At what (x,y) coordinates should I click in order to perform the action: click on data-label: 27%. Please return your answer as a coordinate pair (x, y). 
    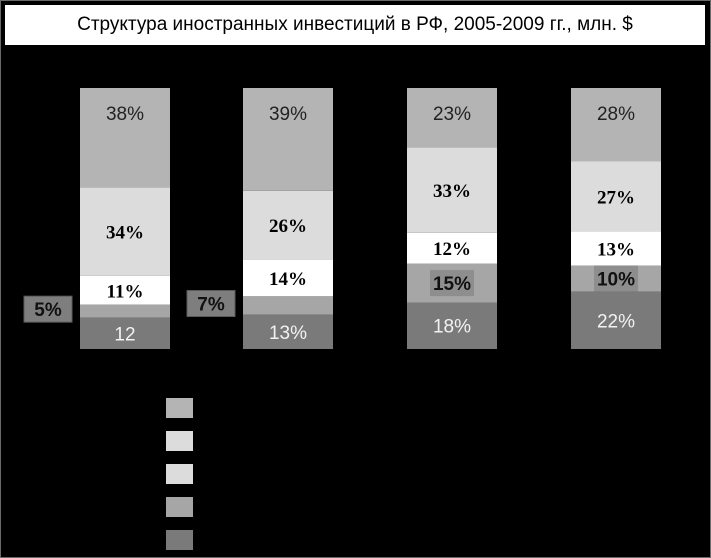
    Looking at the image, I should click on (616, 197).